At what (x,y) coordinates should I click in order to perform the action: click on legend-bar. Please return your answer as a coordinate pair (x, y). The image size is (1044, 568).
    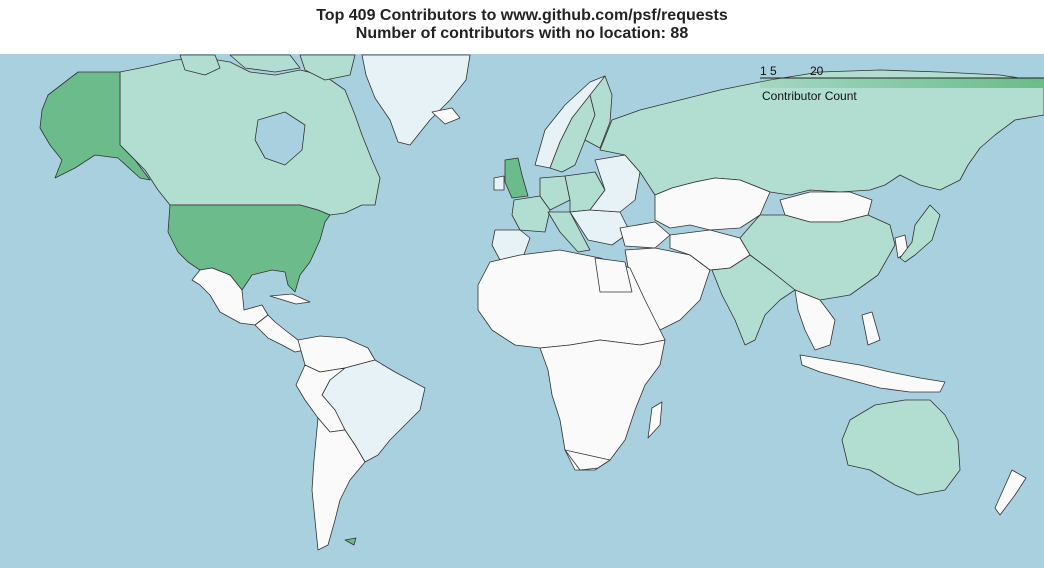
    Looking at the image, I should click on (902, 83).